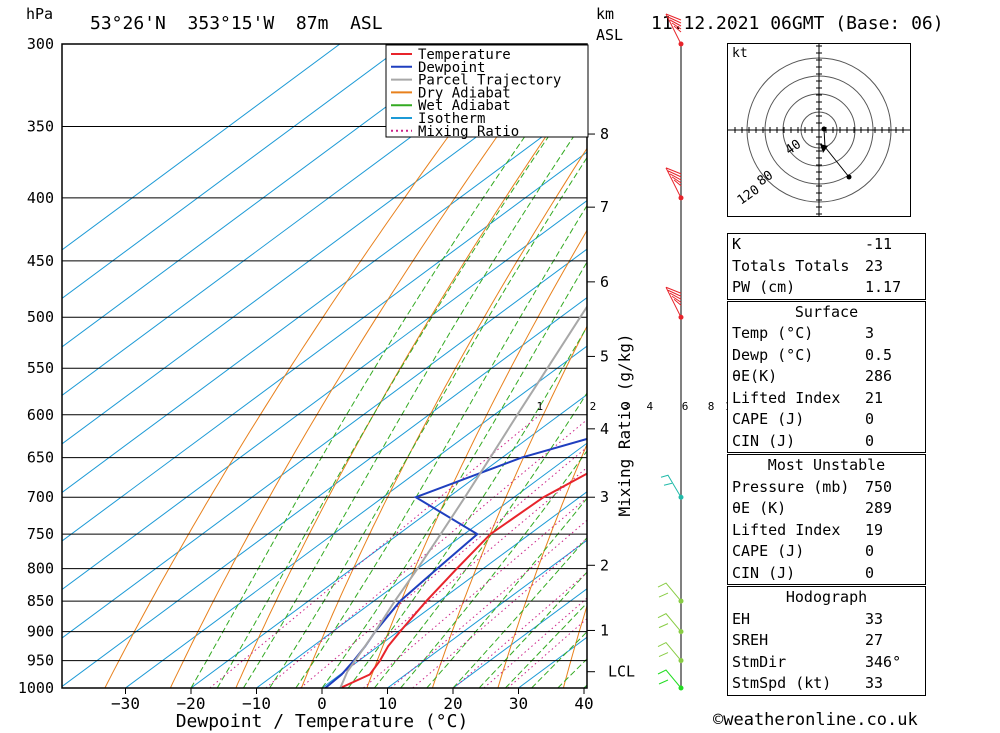  Describe the element at coordinates (40, 415) in the screenshot. I see `pressure-tick-label: 600` at that location.